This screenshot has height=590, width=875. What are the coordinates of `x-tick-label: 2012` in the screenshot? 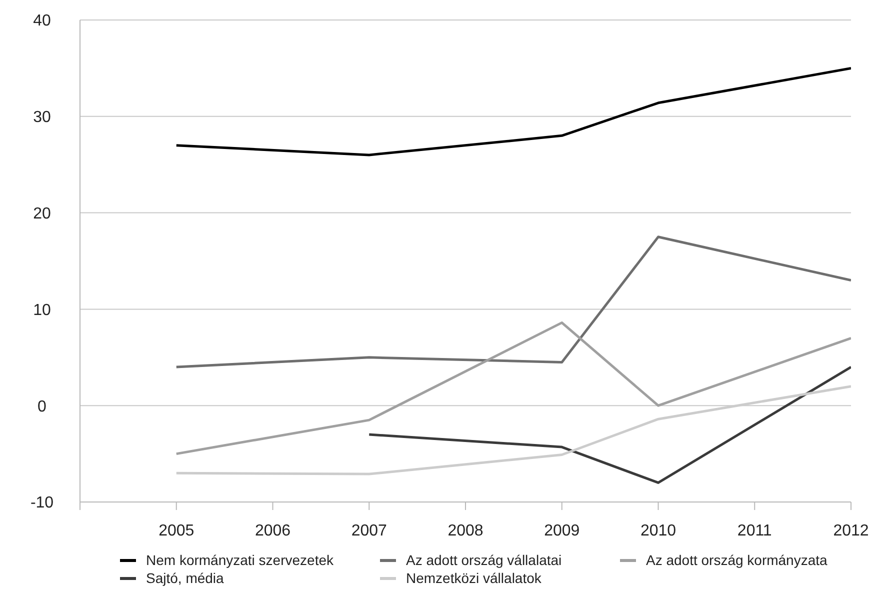 It's located at (851, 531).